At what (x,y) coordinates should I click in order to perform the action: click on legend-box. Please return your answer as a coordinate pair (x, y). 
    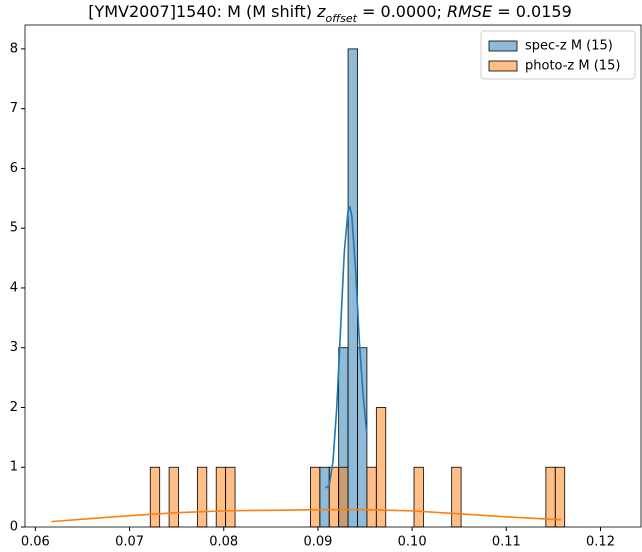
    Looking at the image, I should click on (558, 55).